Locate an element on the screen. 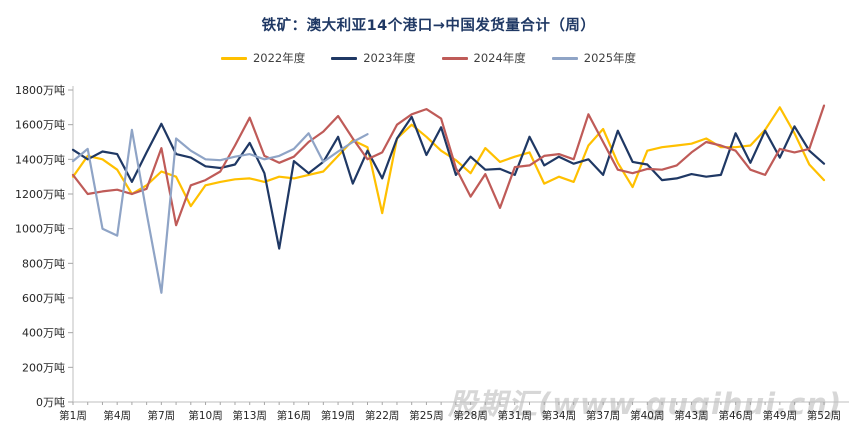  legend-label: 2025年度 is located at coordinates (610, 58).